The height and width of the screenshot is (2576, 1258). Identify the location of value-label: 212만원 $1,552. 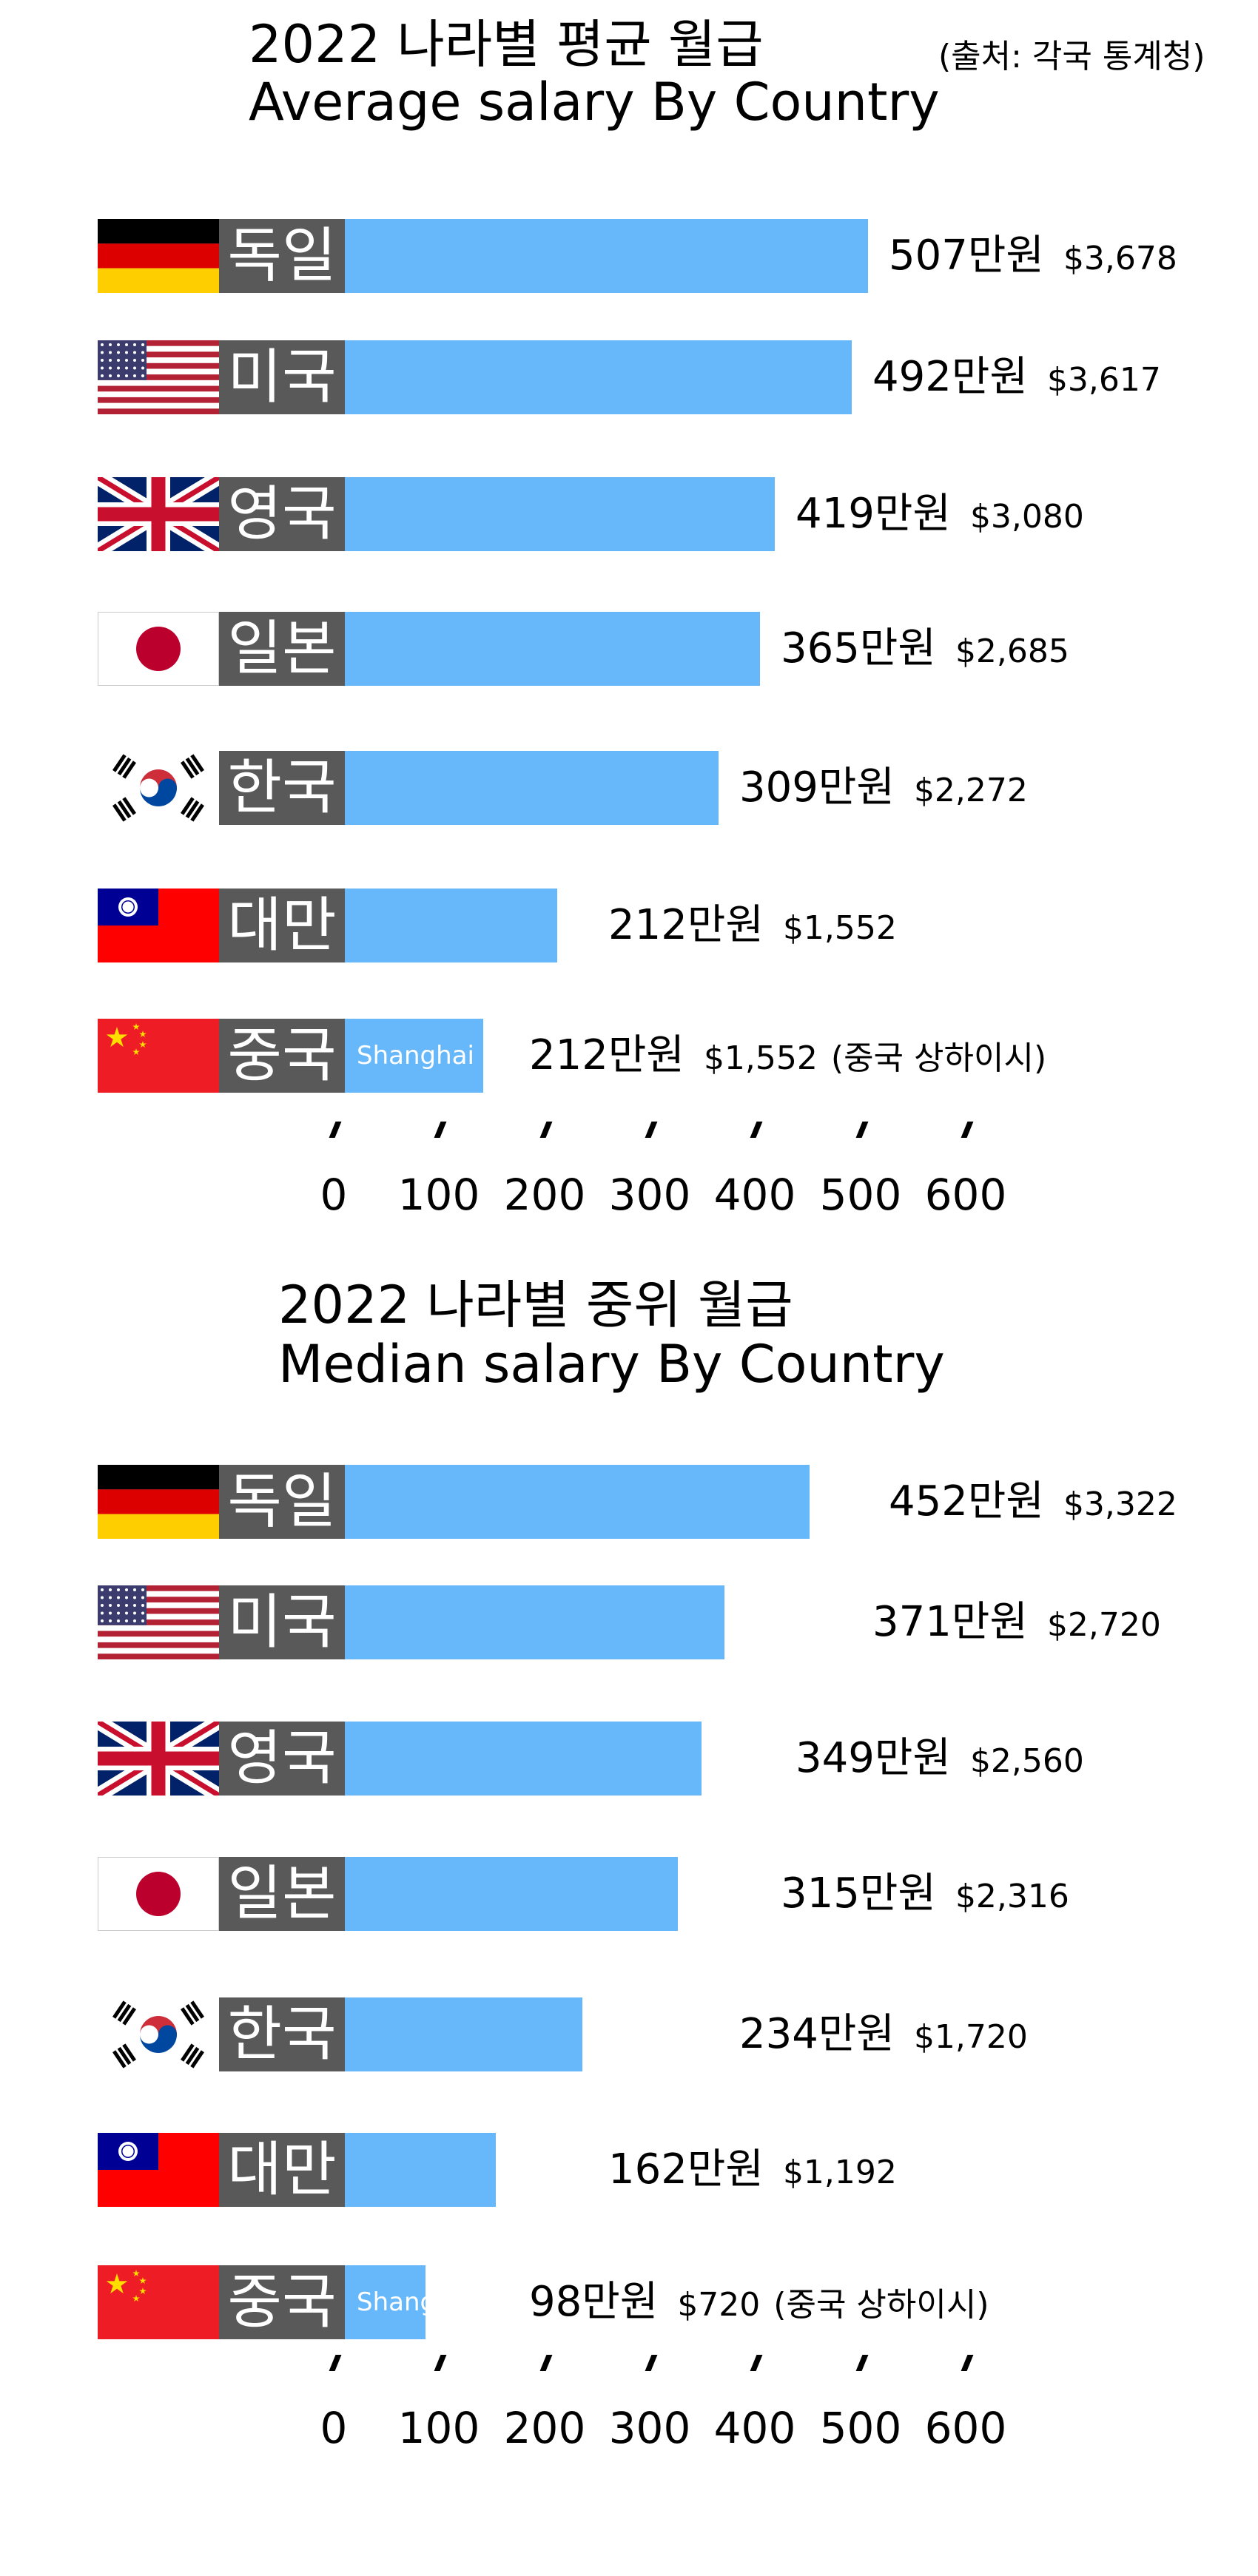
(752, 930).